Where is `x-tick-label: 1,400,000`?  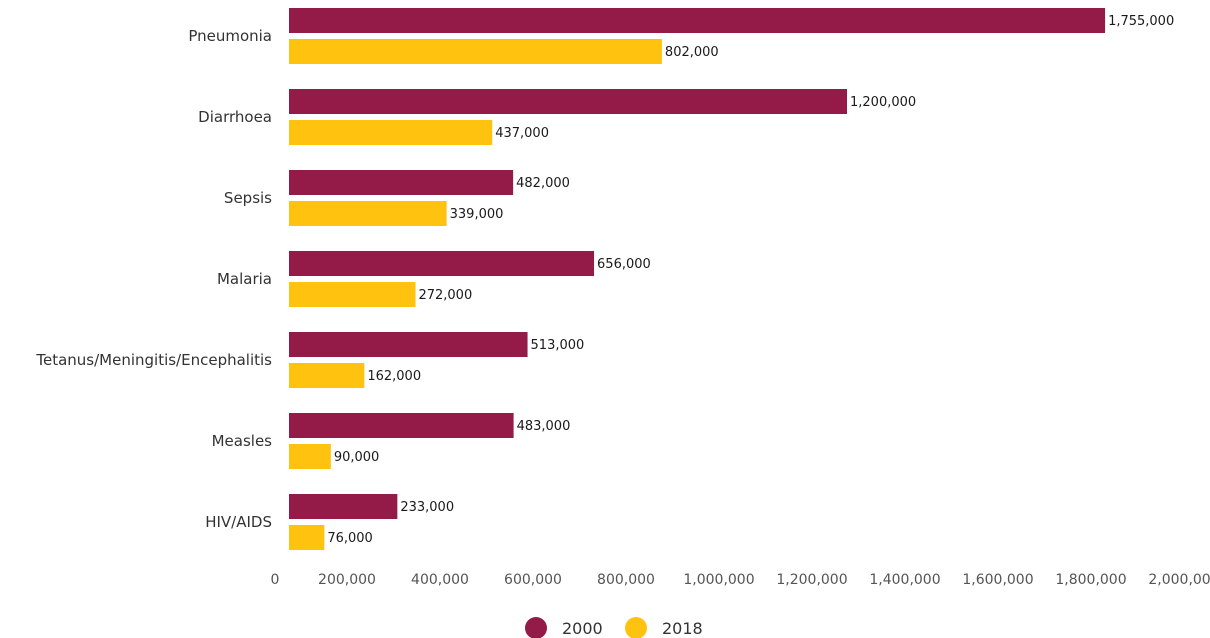 x-tick-label: 1,400,000 is located at coordinates (904, 580).